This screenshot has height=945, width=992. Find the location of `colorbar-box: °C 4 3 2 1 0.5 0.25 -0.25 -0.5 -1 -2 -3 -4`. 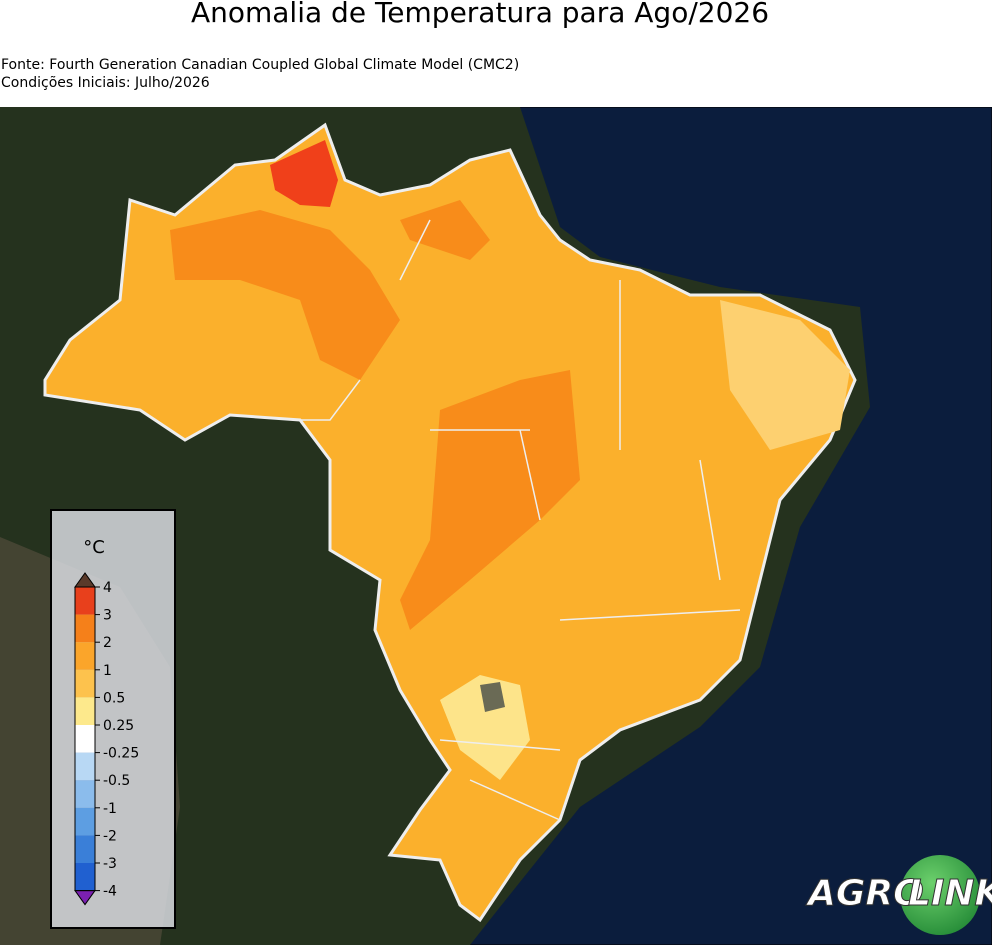

colorbar-box: °C 4 3 2 1 0.5 0.25 -0.25 -0.5 -1 -2 -3 -4 is located at coordinates (113, 719).